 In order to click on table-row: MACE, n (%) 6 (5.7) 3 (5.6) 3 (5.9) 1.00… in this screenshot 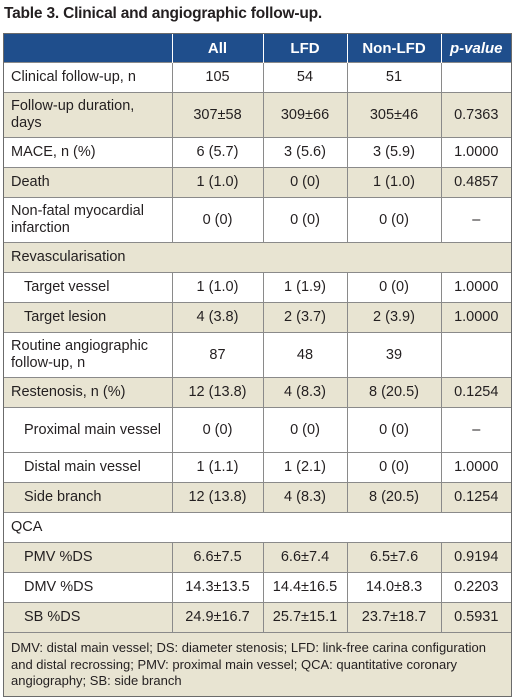, I will do `click(257, 152)`.